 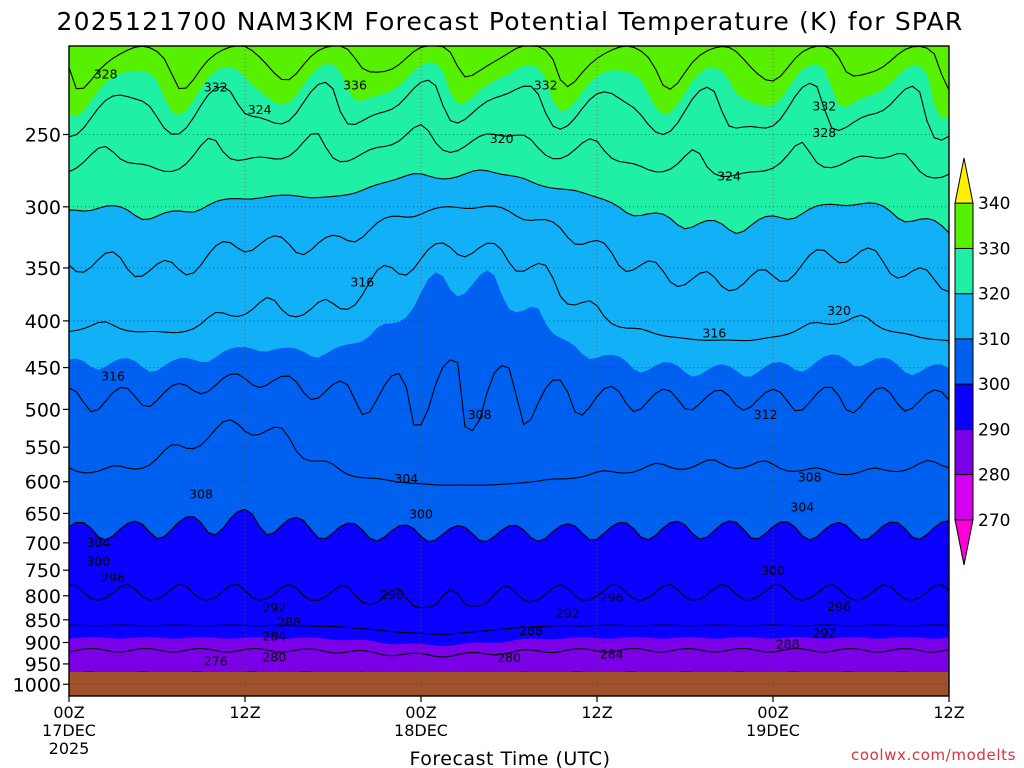 What do you see at coordinates (37, 685) in the screenshot?
I see `y-tick-label: 1000` at bounding box center [37, 685].